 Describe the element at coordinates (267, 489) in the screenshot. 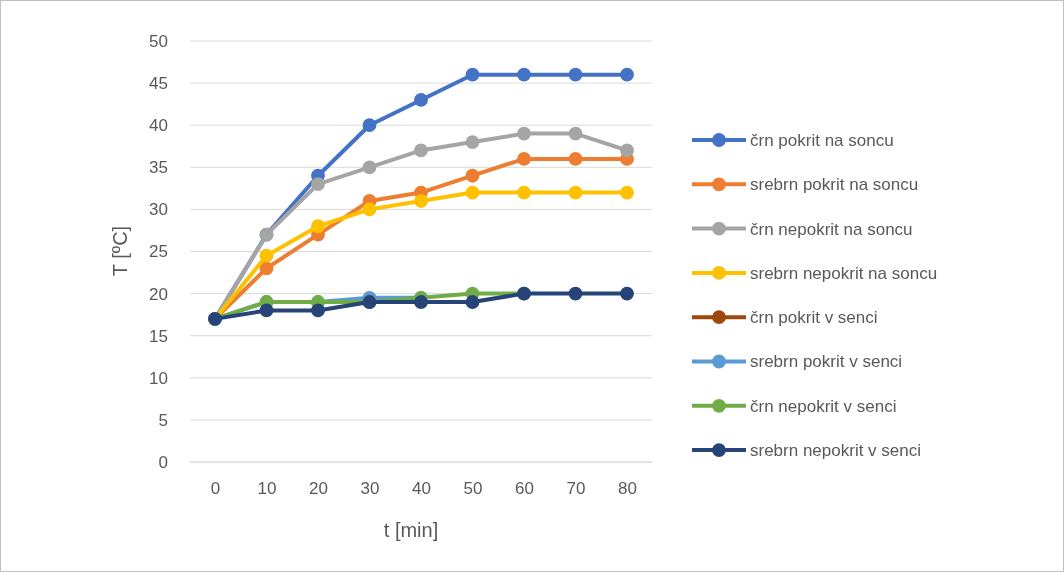

I see `x-tick-label: 10` at that location.